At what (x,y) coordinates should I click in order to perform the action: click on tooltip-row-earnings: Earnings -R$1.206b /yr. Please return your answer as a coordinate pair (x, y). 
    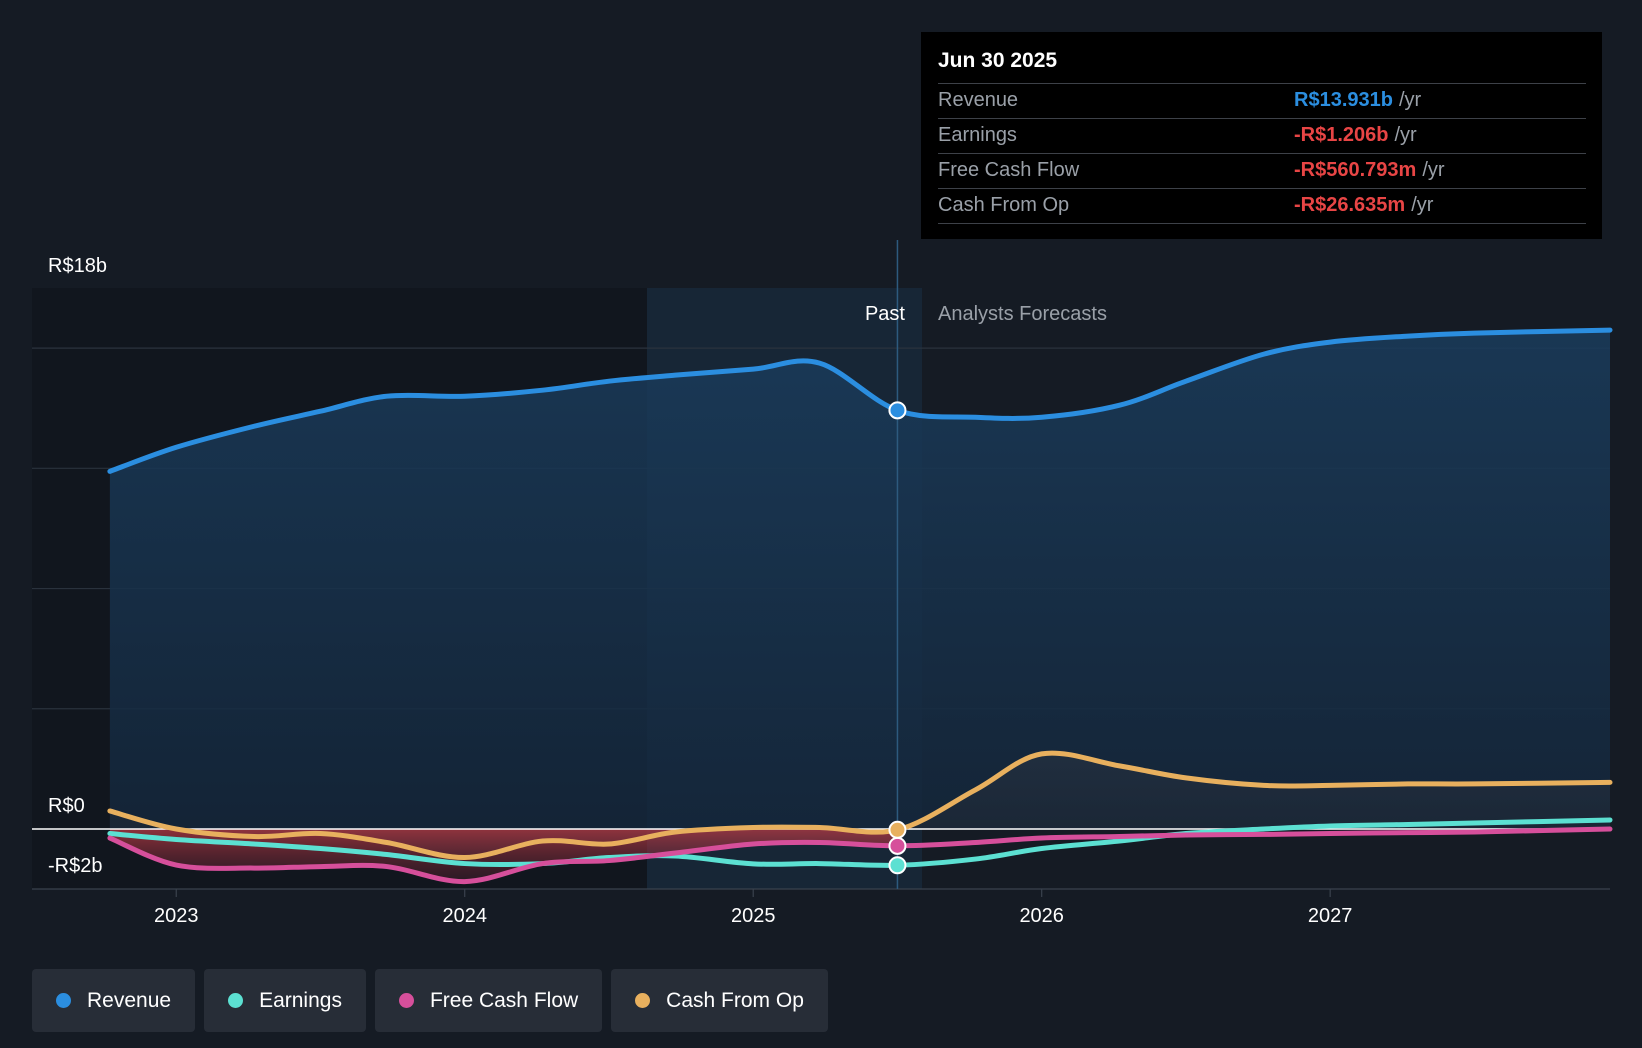
    Looking at the image, I should click on (1262, 136).